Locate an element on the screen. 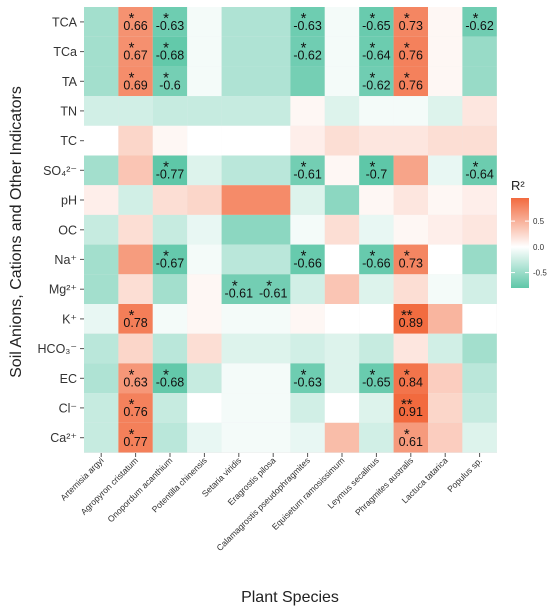 The image size is (550, 615). y-tick-label: K⁺ is located at coordinates (69, 319).